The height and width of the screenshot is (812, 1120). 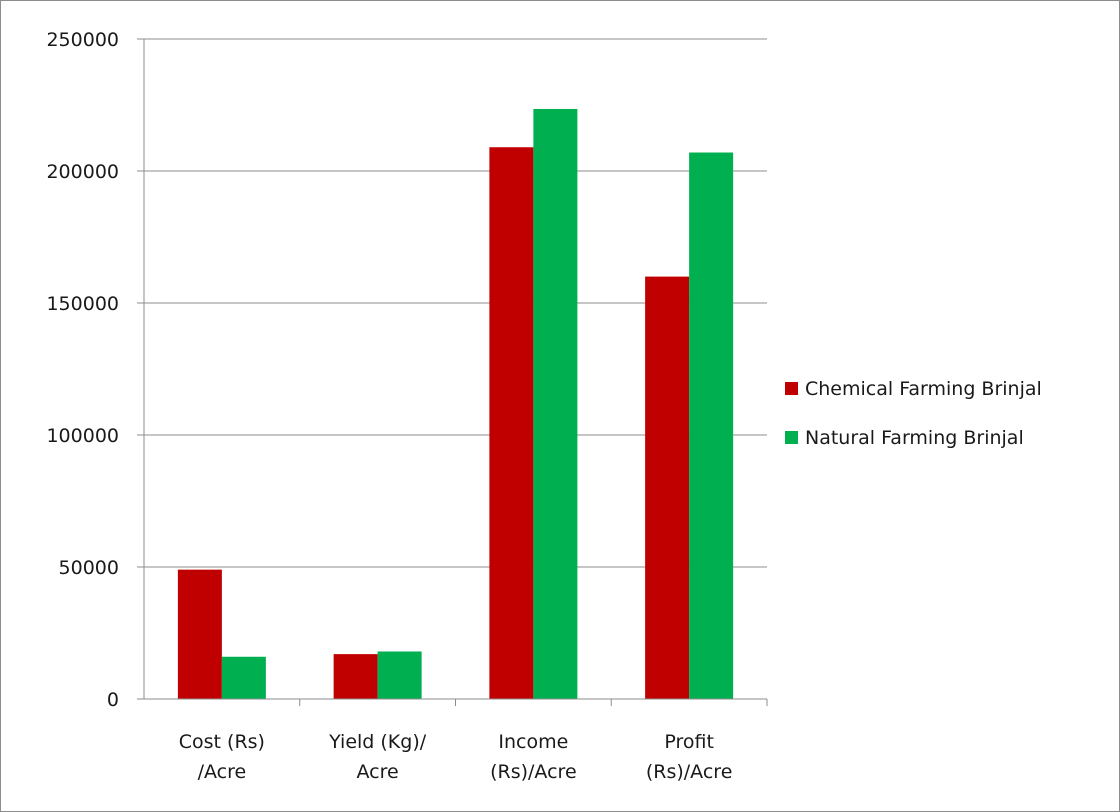 What do you see at coordinates (82, 40) in the screenshot?
I see `y-tick-label: 250000` at bounding box center [82, 40].